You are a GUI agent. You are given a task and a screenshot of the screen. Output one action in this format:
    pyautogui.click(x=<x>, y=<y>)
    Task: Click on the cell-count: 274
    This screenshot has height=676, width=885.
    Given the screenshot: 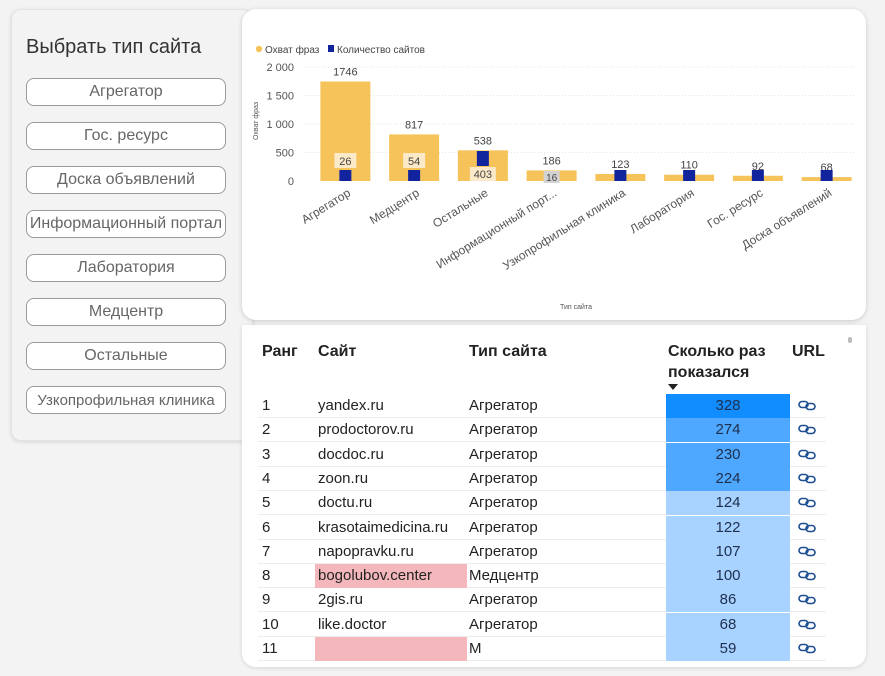 What is the action you would take?
    pyautogui.click(x=728, y=430)
    